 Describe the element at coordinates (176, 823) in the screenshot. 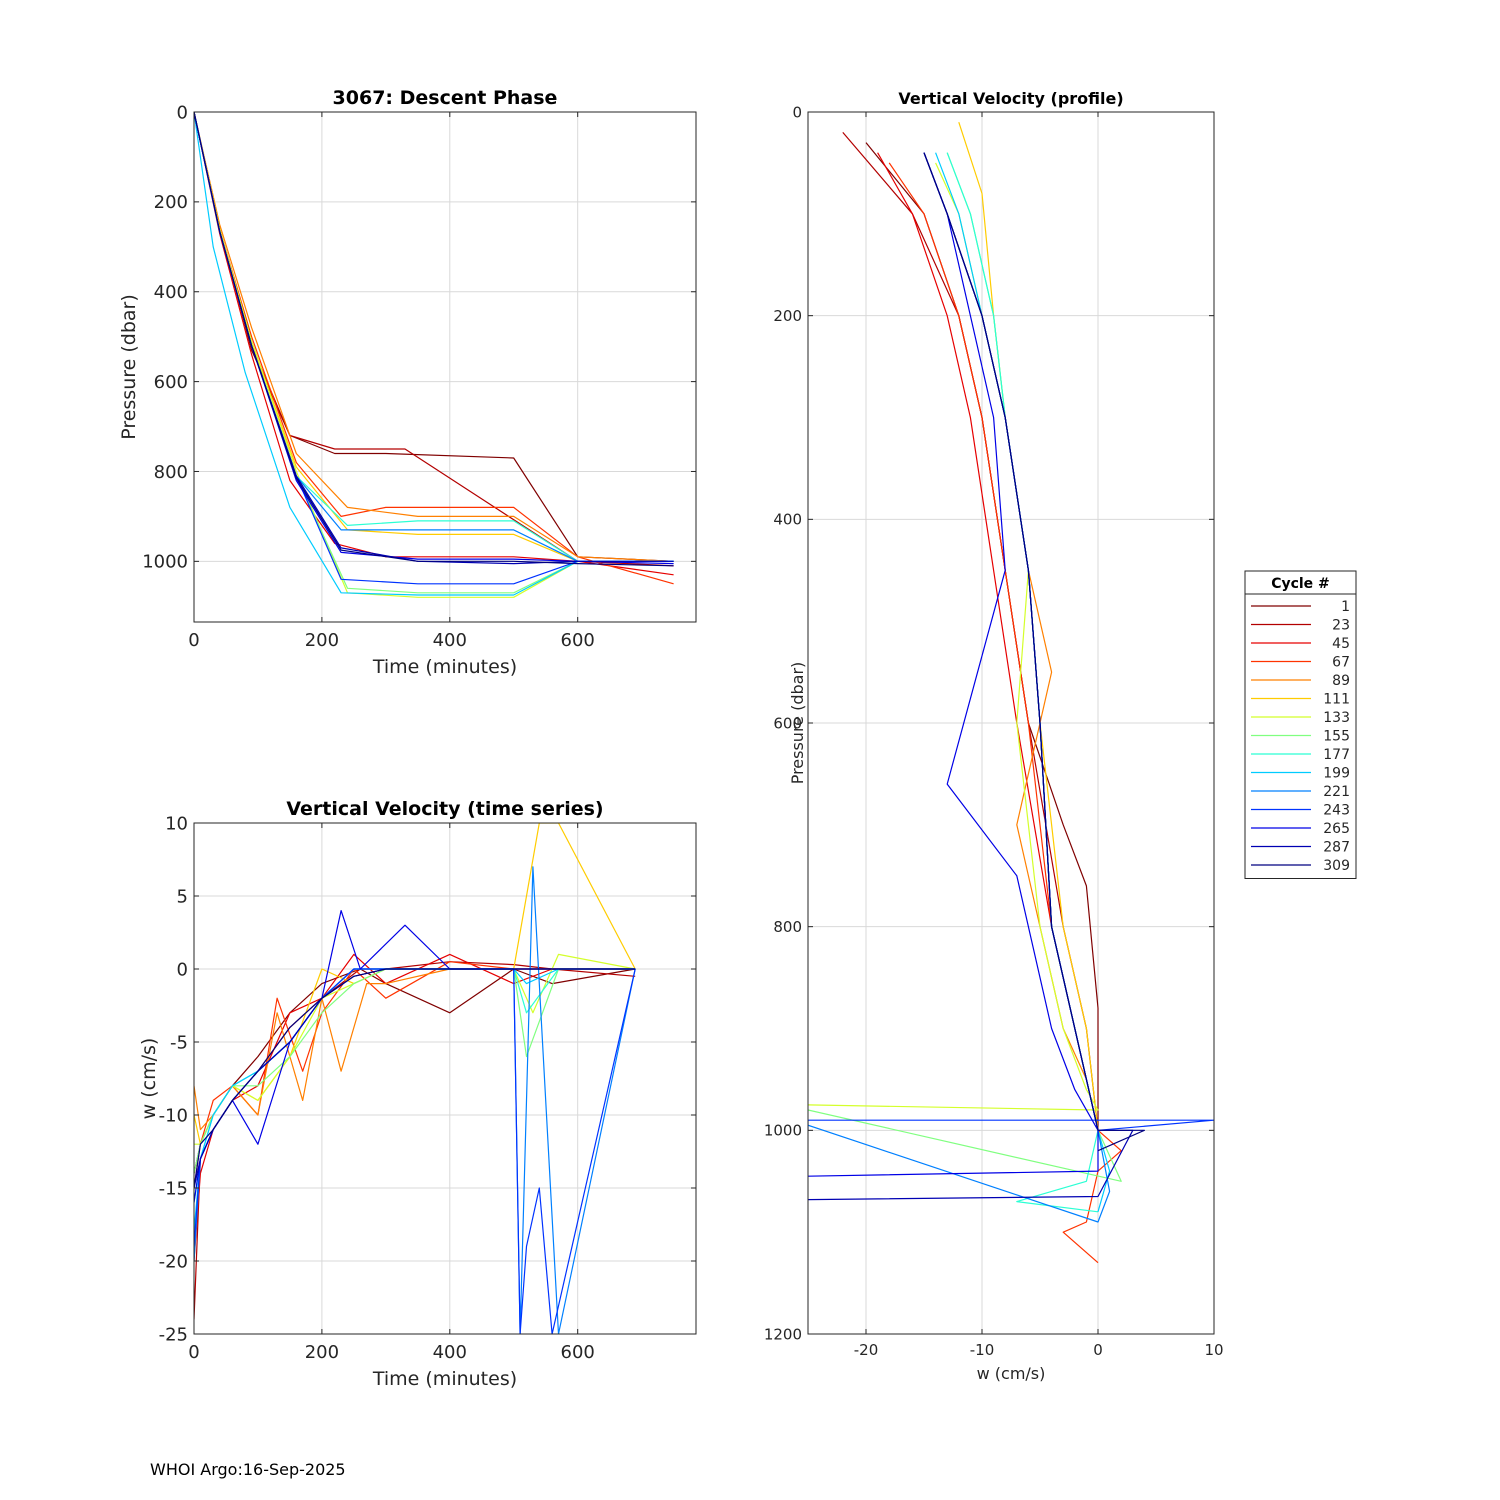

I see `y-tick-label: 10` at that location.